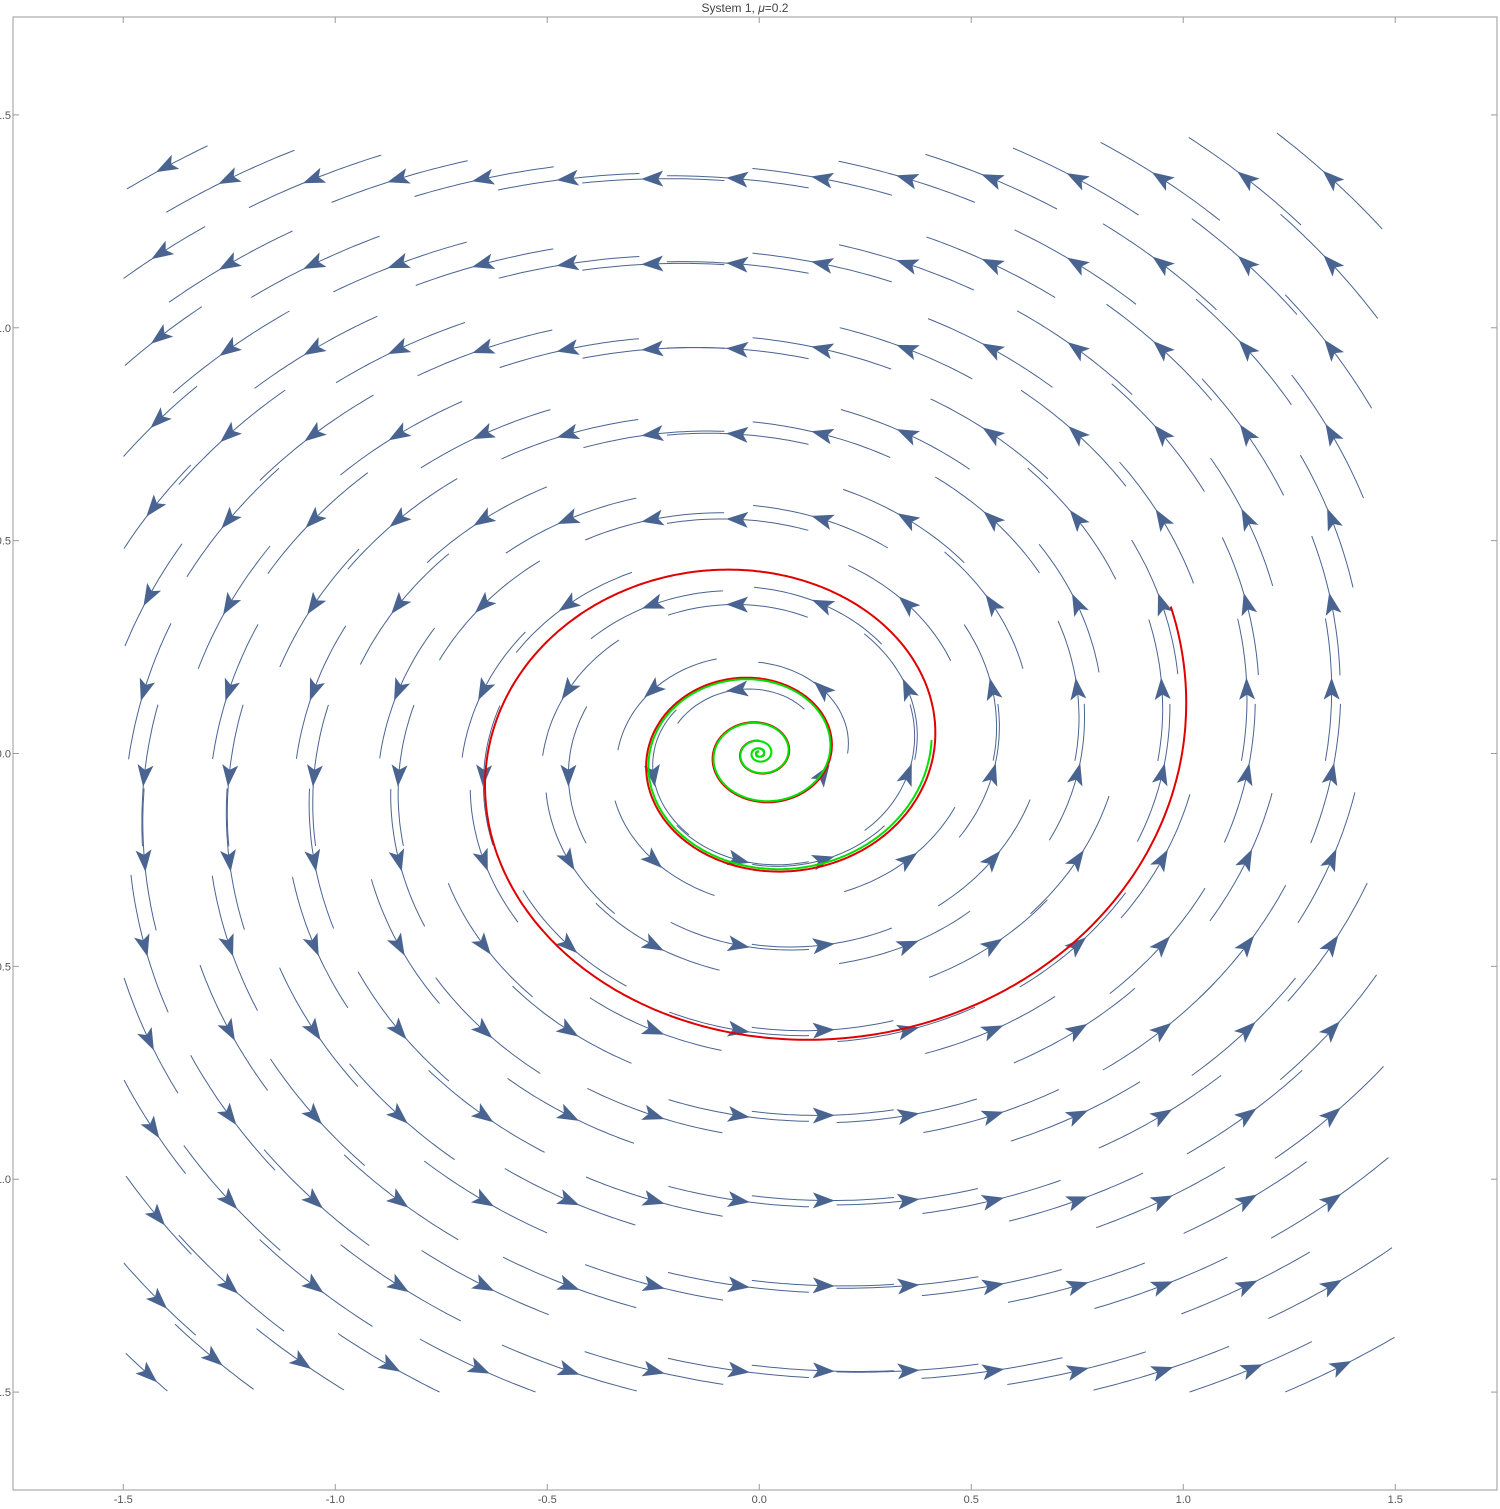  I want to click on x-tick-label-4: 0.5, so click(971, 1500).